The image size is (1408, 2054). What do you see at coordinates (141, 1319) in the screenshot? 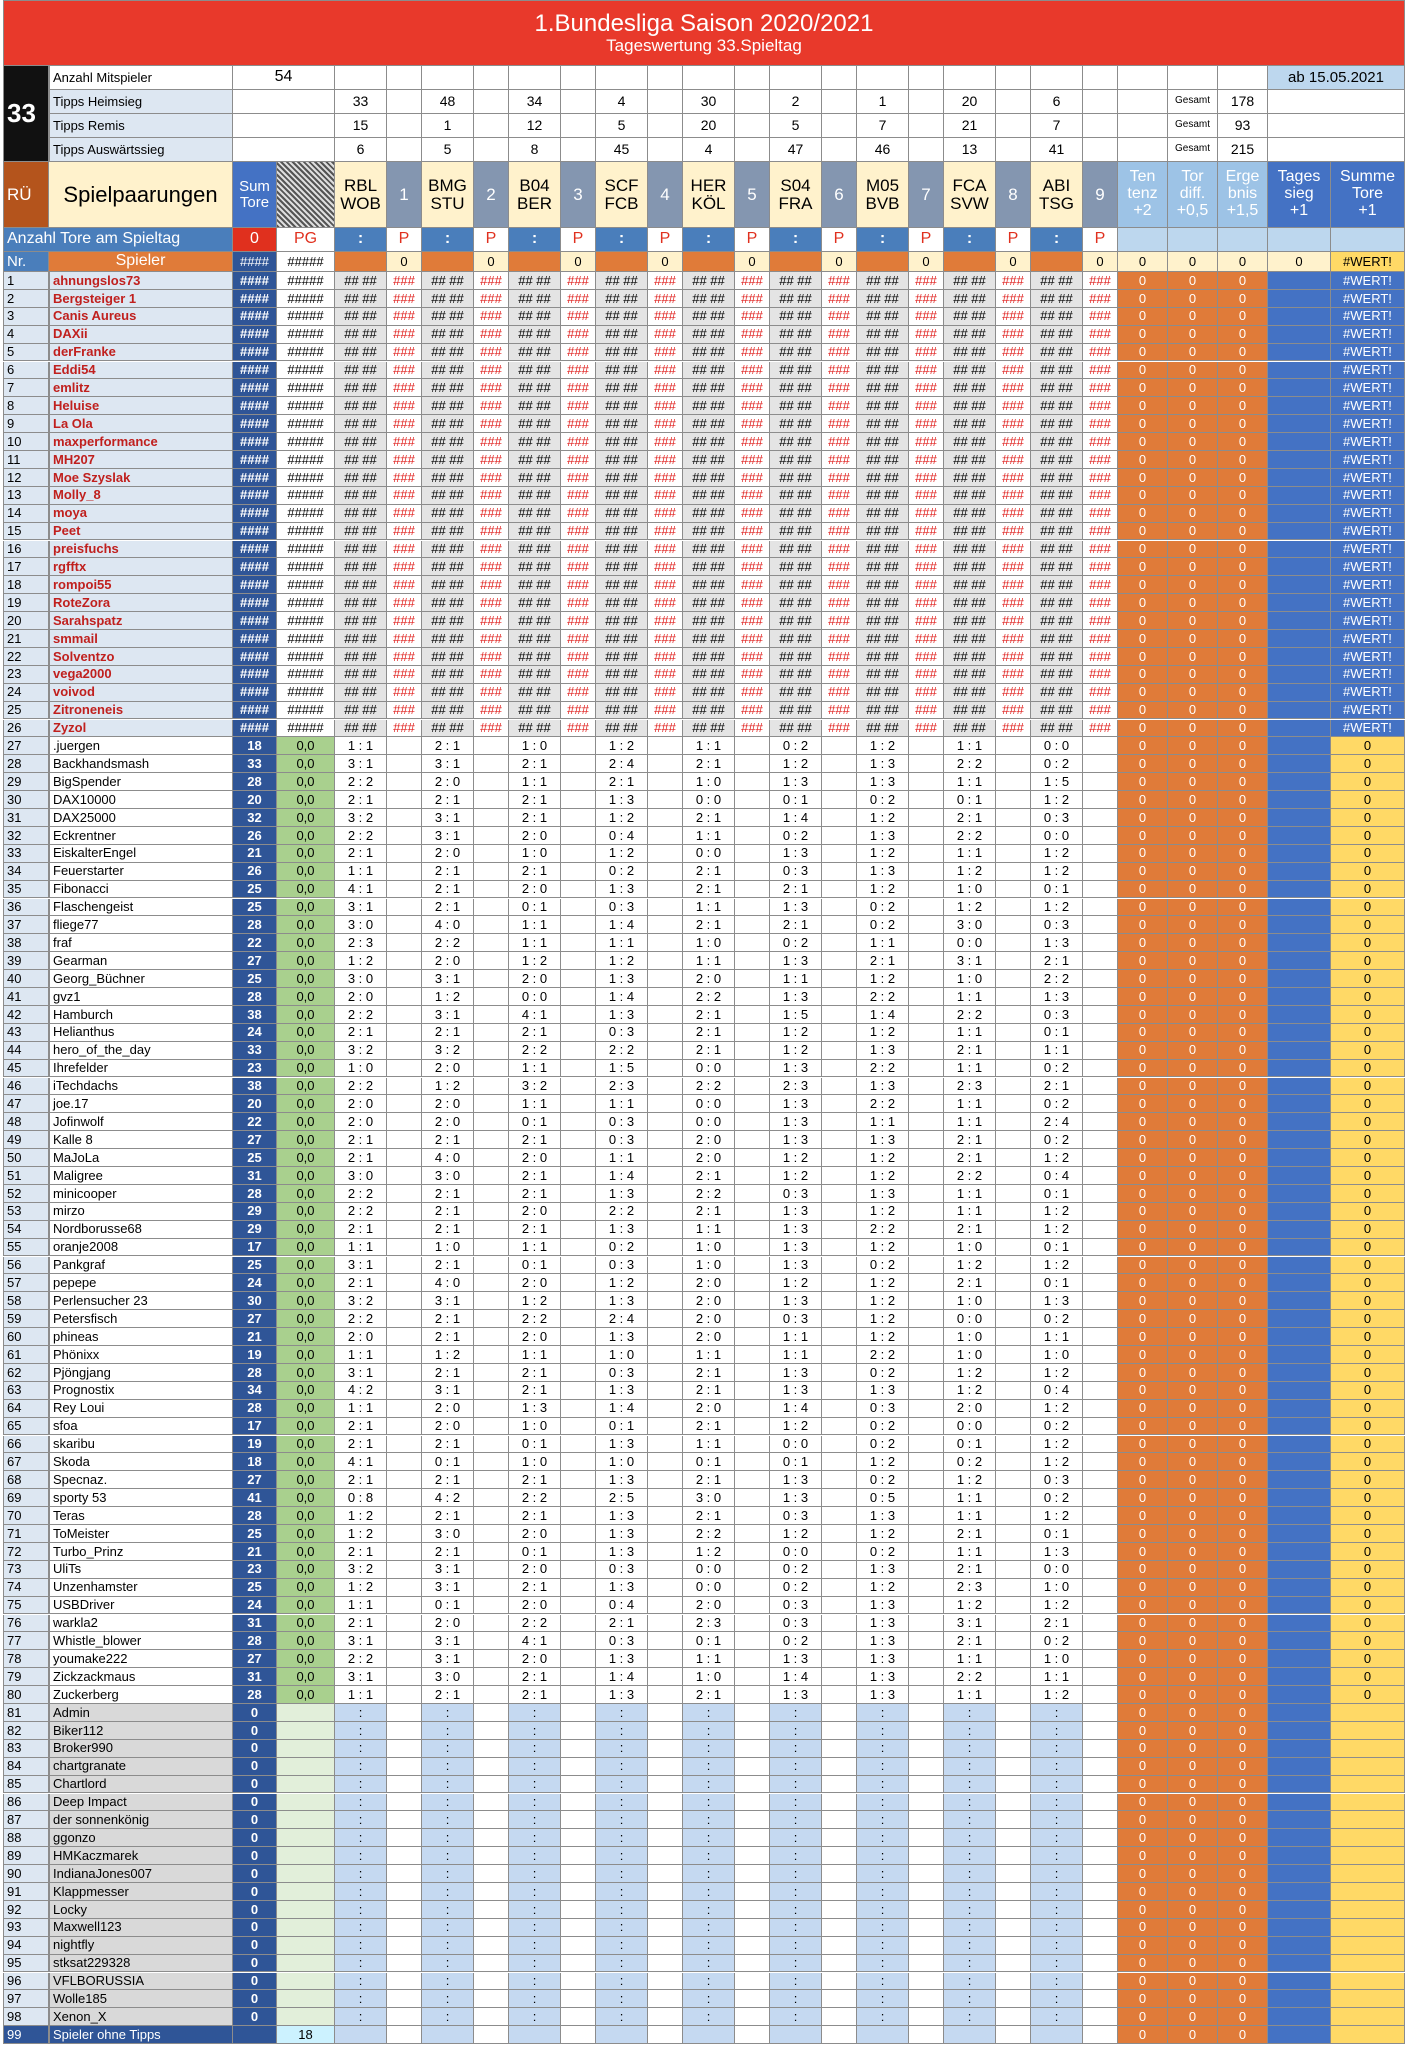
I see `player-name: Petersfisch` at bounding box center [141, 1319].